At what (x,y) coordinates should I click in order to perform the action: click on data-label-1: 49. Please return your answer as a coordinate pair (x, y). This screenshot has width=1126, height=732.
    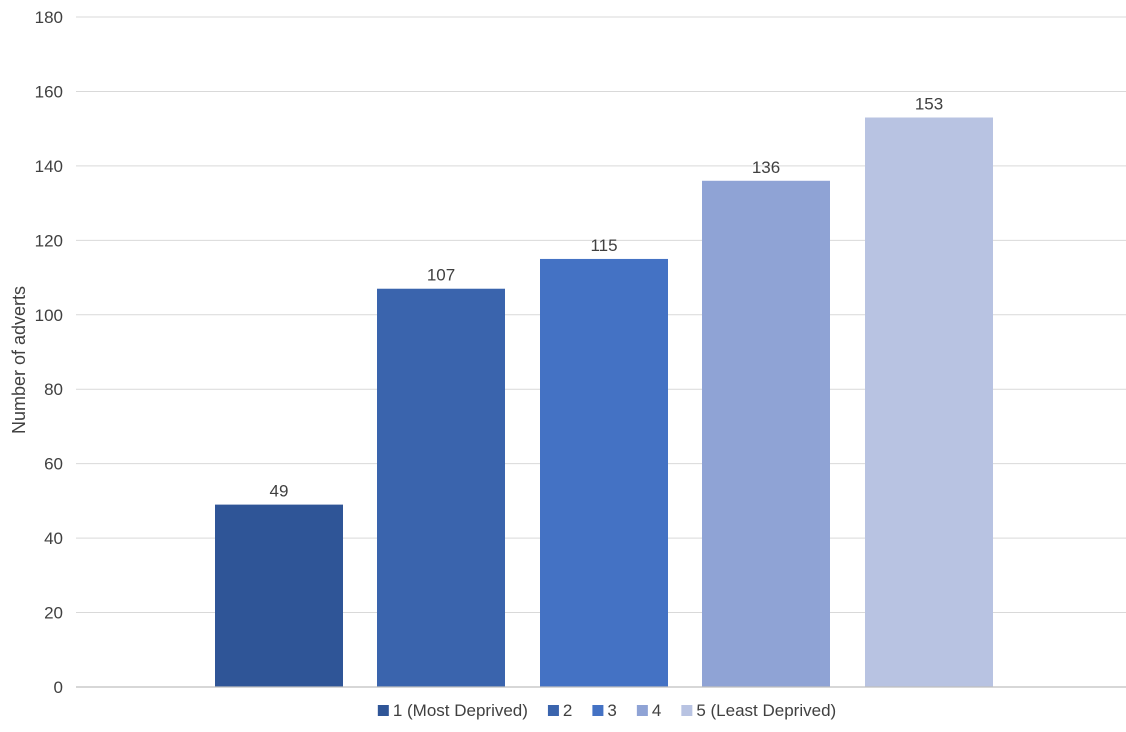
    Looking at the image, I should click on (279, 491).